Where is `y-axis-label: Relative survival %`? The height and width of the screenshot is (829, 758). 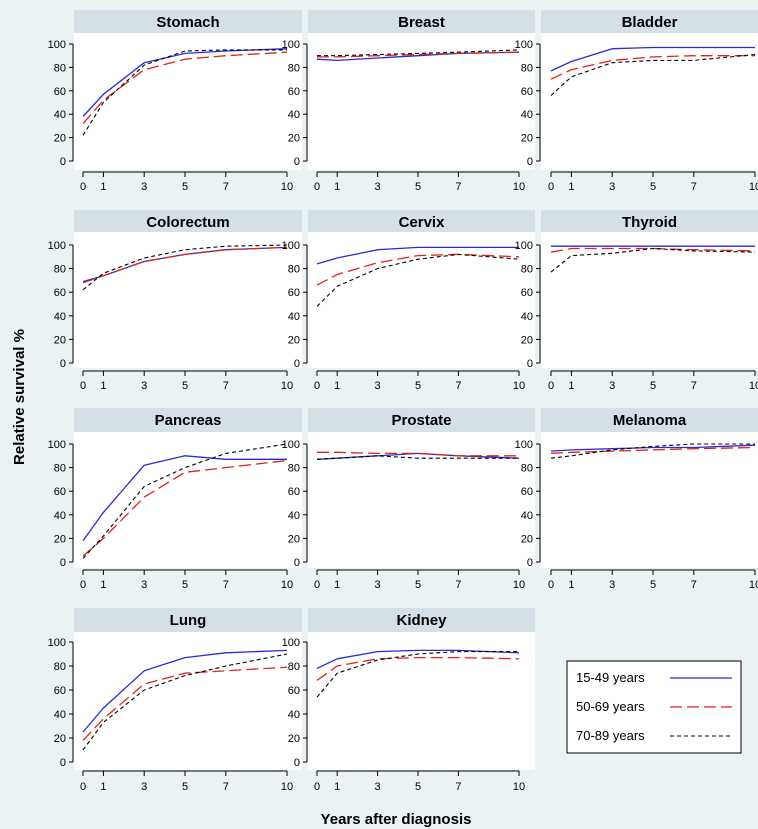
y-axis-label: Relative survival % is located at coordinates (19, 397).